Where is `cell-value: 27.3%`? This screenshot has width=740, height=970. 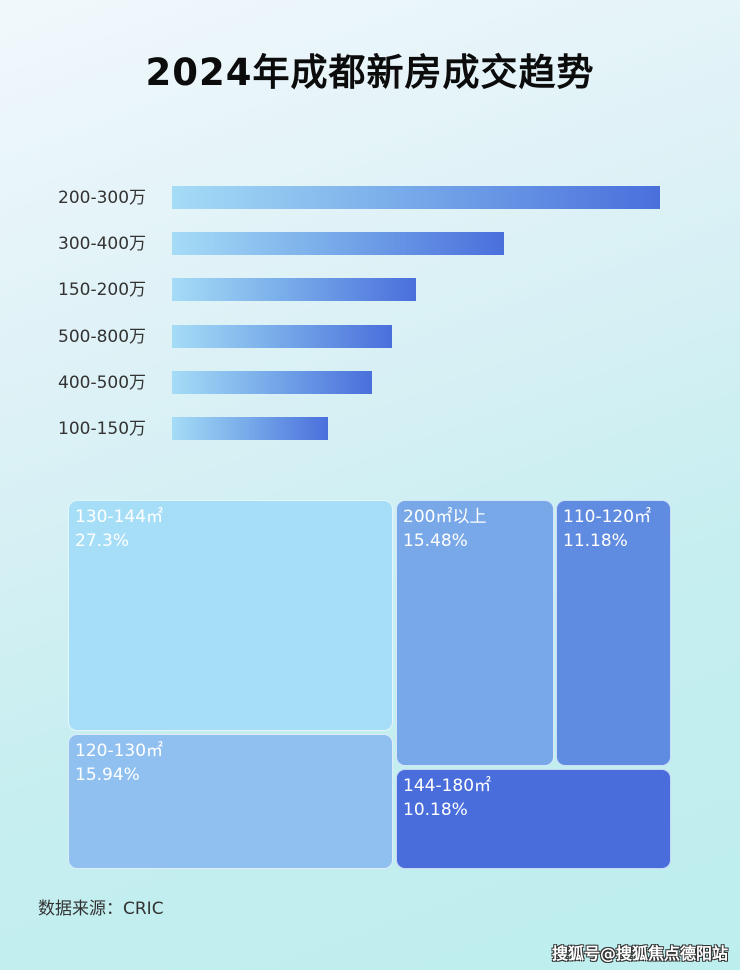 cell-value: 27.3% is located at coordinates (102, 541).